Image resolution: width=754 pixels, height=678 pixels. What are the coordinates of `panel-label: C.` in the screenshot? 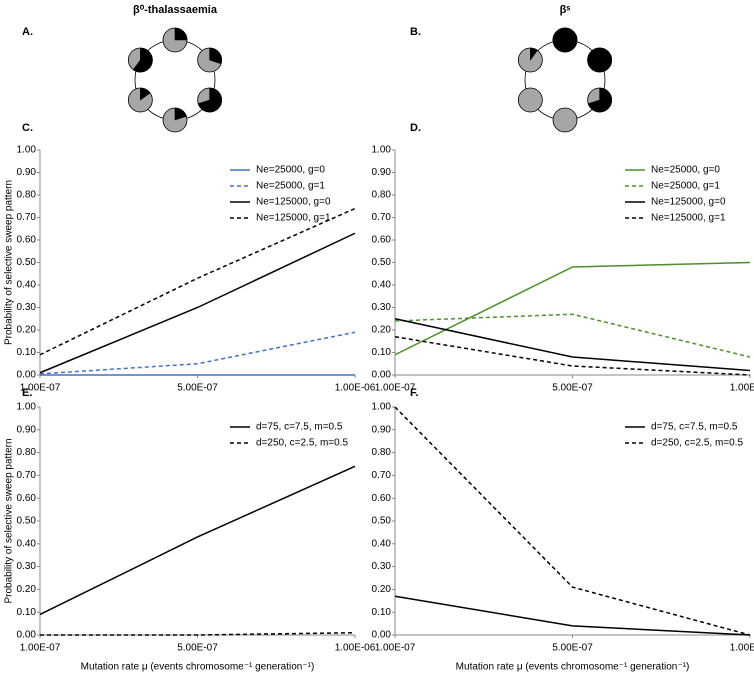 It's located at (27, 128).